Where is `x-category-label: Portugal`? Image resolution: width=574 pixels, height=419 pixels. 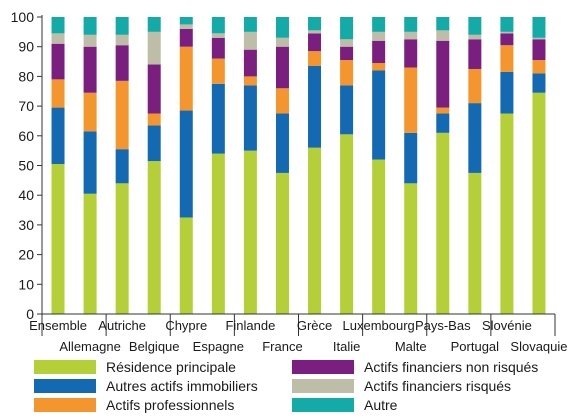
x-category-label: Portugal is located at coordinates (475, 346).